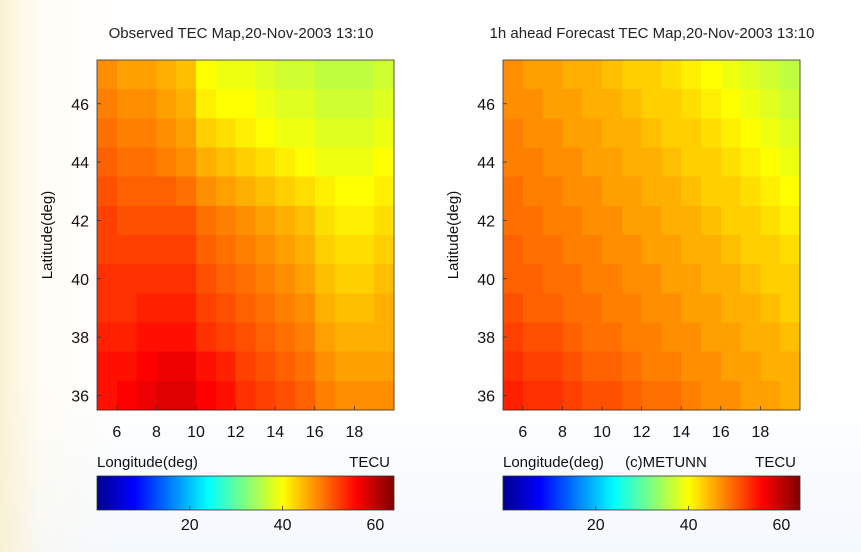 The height and width of the screenshot is (552, 861). What do you see at coordinates (236, 432) in the screenshot?
I see `x-tick-label: 12` at bounding box center [236, 432].